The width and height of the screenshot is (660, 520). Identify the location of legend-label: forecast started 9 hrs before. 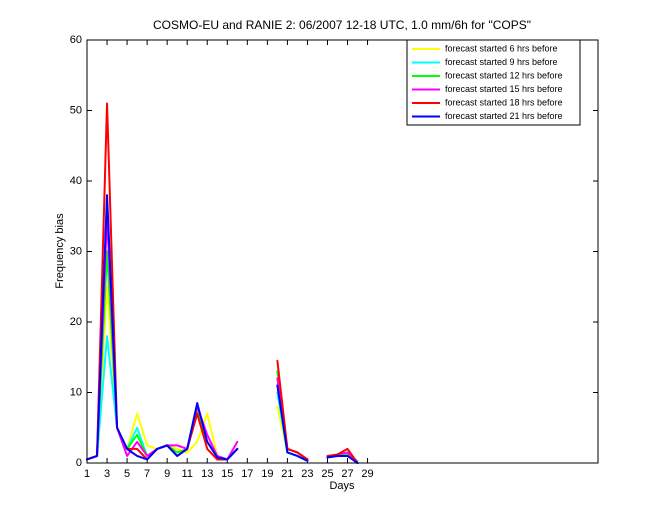
(501, 62).